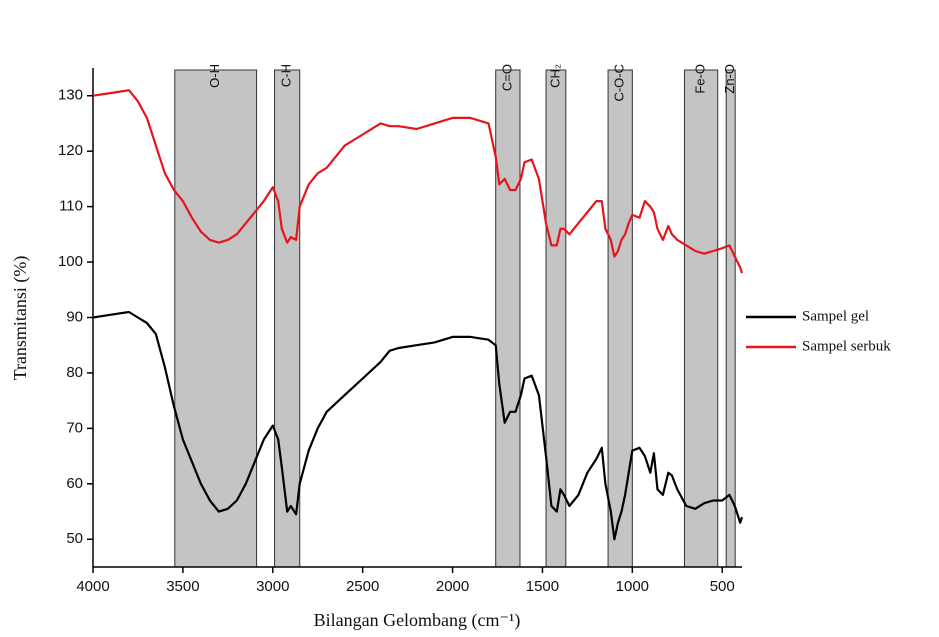 The image size is (939, 637). What do you see at coordinates (452, 586) in the screenshot?
I see `x-tick-label: 2000` at bounding box center [452, 586].